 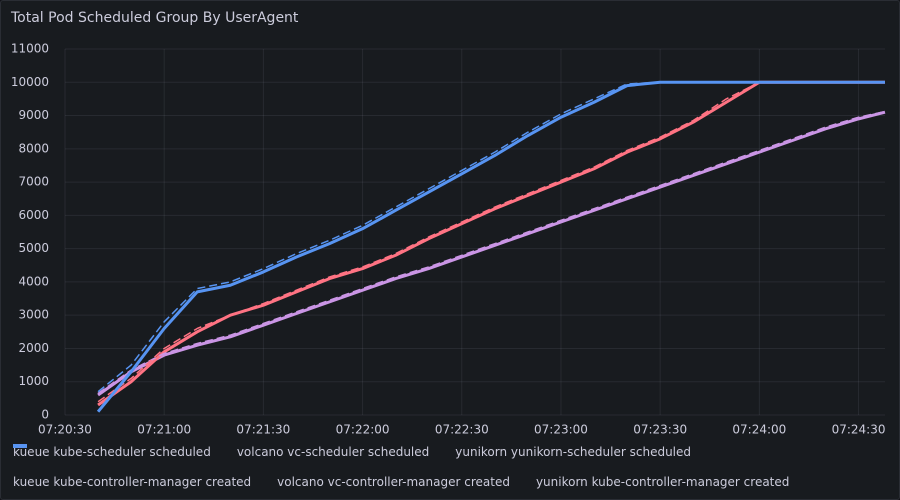 I want to click on x-tick-label: 07:21:30, so click(x=263, y=430).